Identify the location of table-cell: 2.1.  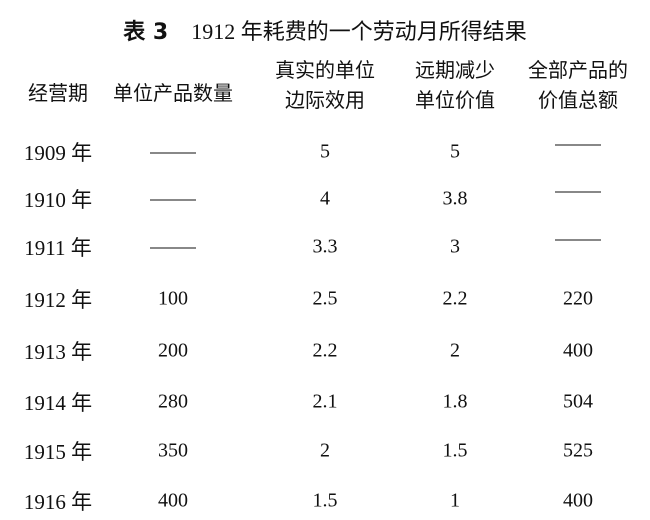
(325, 401).